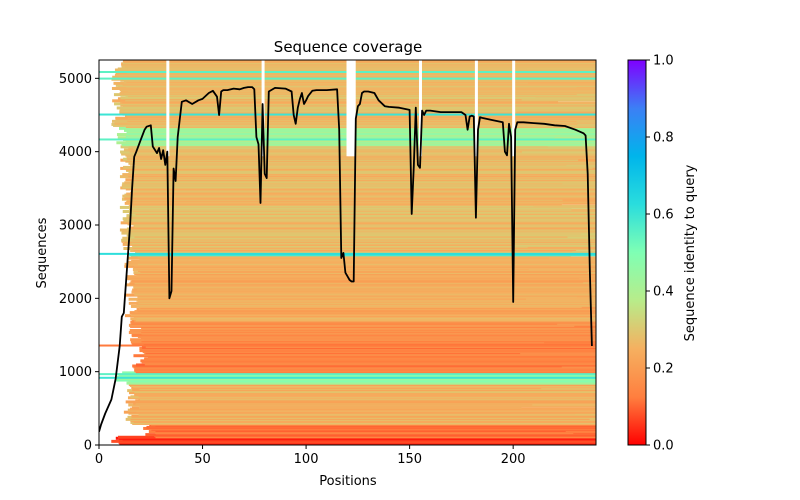 The image size is (800, 500). Describe the element at coordinates (663, 446) in the screenshot. I see `colorbar-tick-label: 0.0` at that location.